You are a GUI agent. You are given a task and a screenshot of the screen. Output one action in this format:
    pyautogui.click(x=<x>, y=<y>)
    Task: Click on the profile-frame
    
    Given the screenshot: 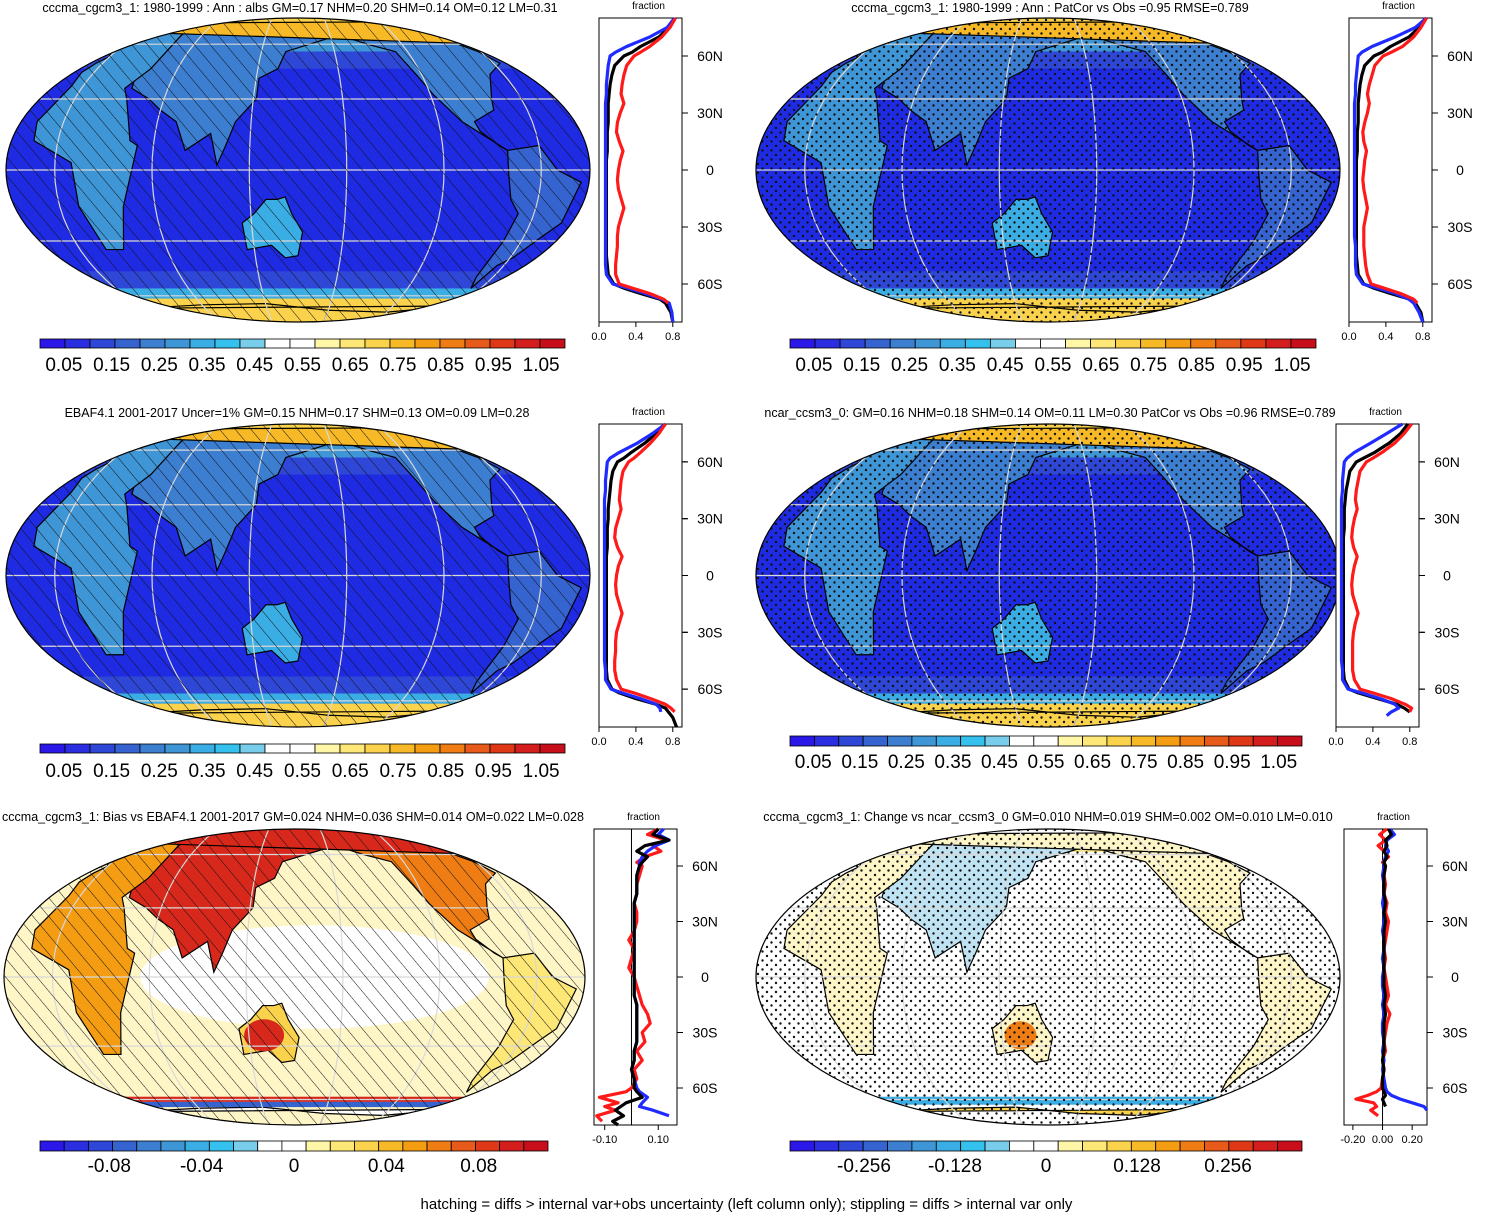 What is the action you would take?
    pyautogui.click(x=640, y=575)
    